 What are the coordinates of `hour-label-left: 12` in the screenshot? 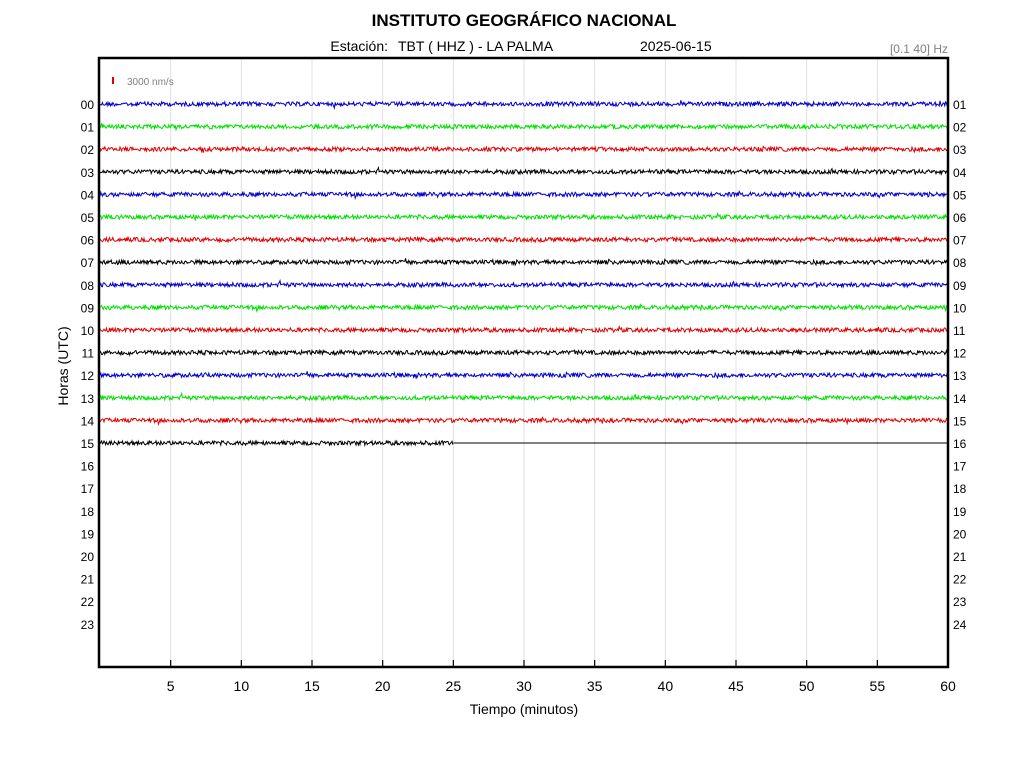 It's located at (88, 376).